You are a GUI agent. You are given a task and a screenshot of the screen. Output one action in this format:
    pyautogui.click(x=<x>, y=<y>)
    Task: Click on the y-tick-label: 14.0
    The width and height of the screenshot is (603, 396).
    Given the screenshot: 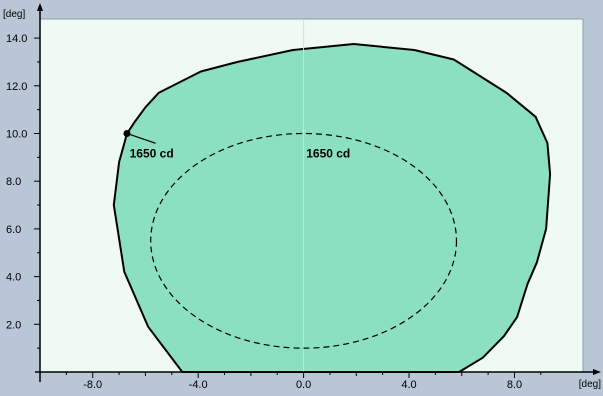 What is the action you would take?
    pyautogui.click(x=16, y=39)
    